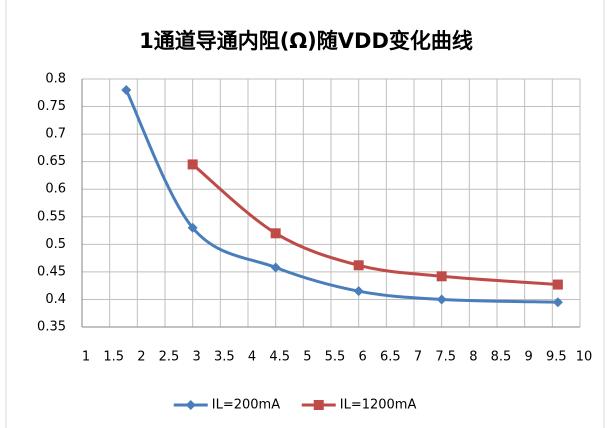  Describe the element at coordinates (51, 216) in the screenshot. I see `y-tick-label: 0.55` at that location.